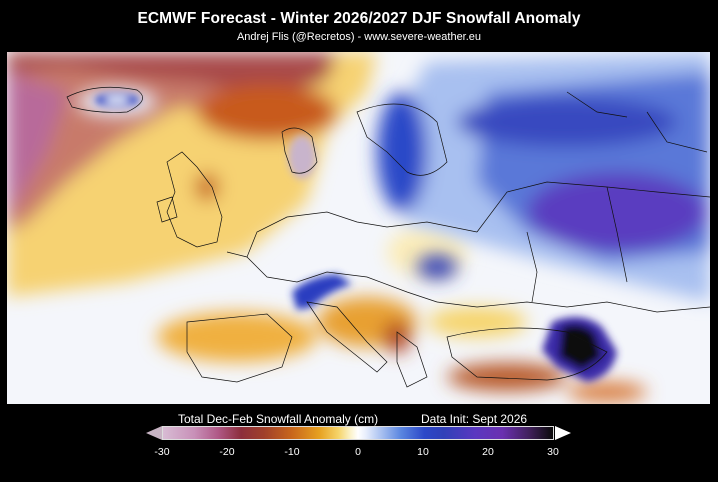  I want to click on colorbar-tick: 30, so click(553, 452).